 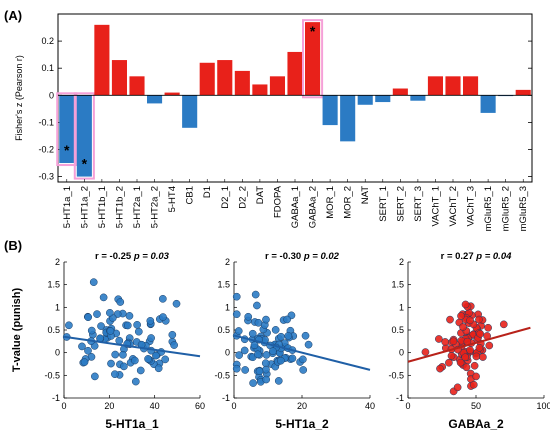 What do you see at coordinates (207, 192) in the screenshot?
I see `x-tick-label: D1` at bounding box center [207, 192].